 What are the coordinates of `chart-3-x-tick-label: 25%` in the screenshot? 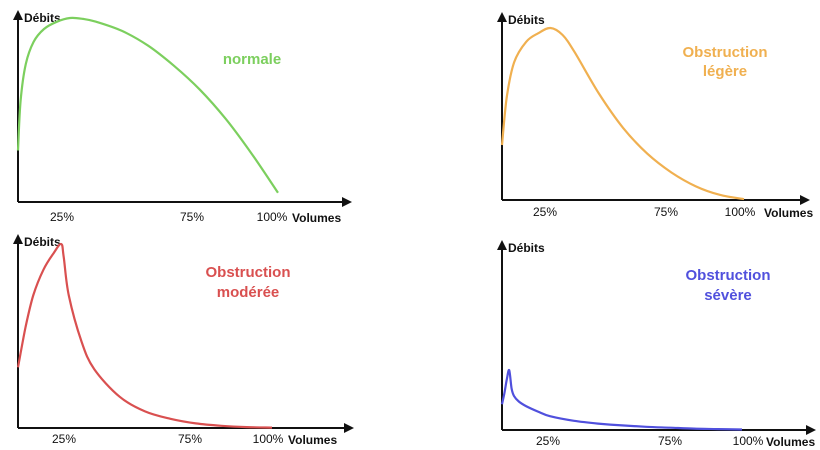 It's located at (64, 439).